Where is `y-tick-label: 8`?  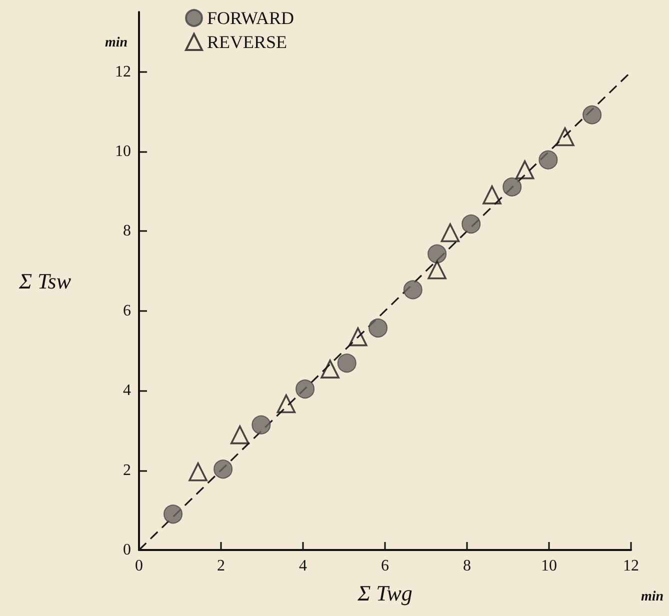 y-tick-label: 8 is located at coordinates (127, 231).